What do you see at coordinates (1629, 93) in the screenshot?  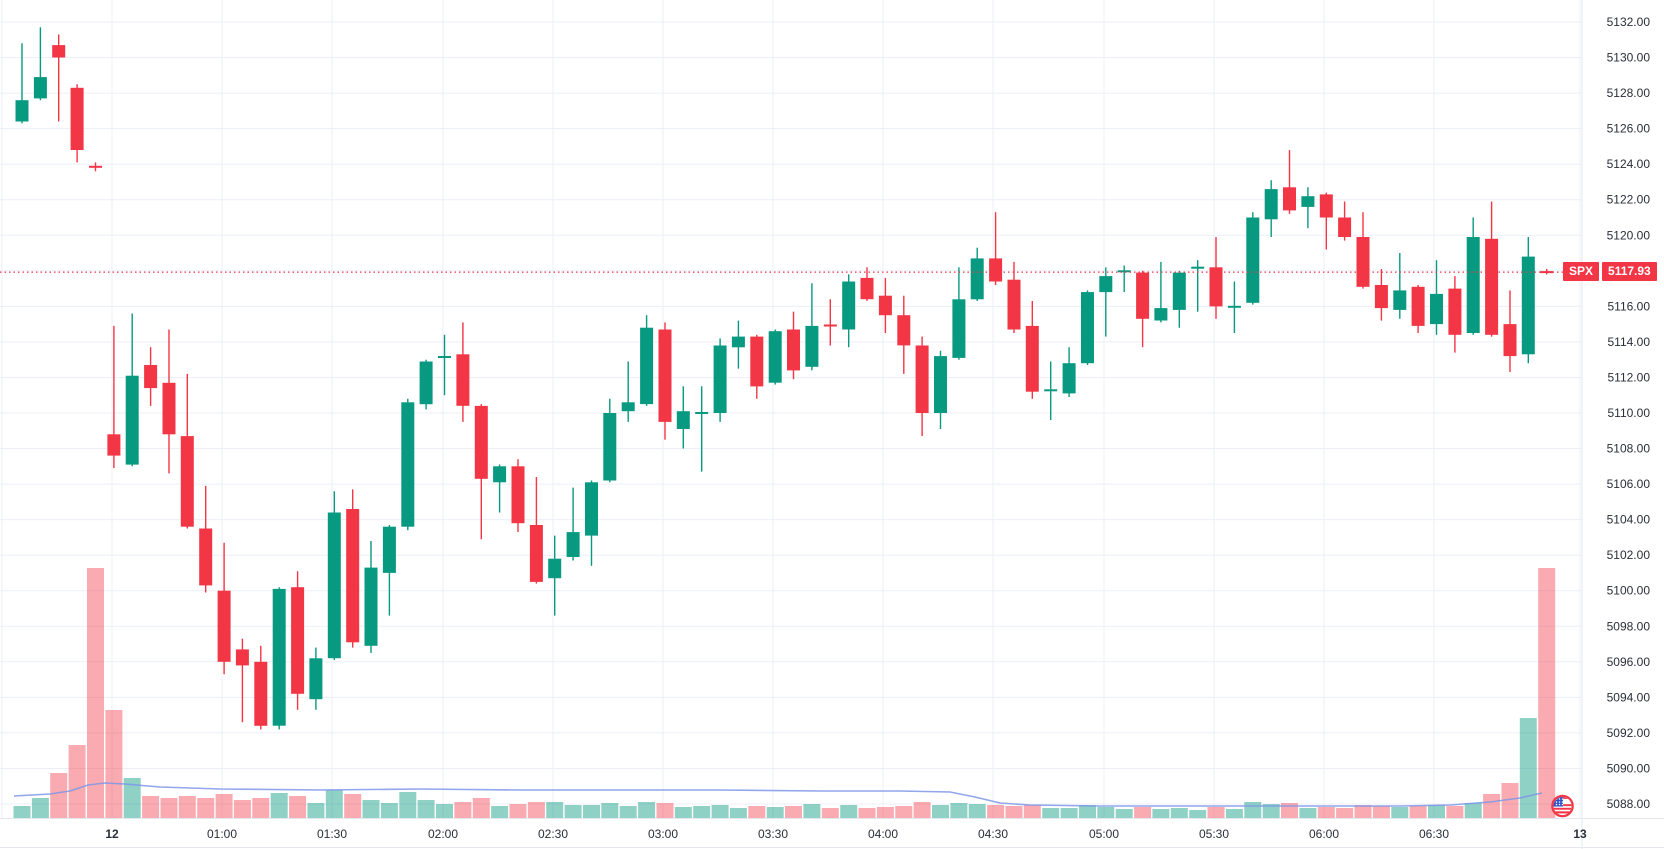 I see `price-tick-label: 5128.00` at bounding box center [1629, 93].